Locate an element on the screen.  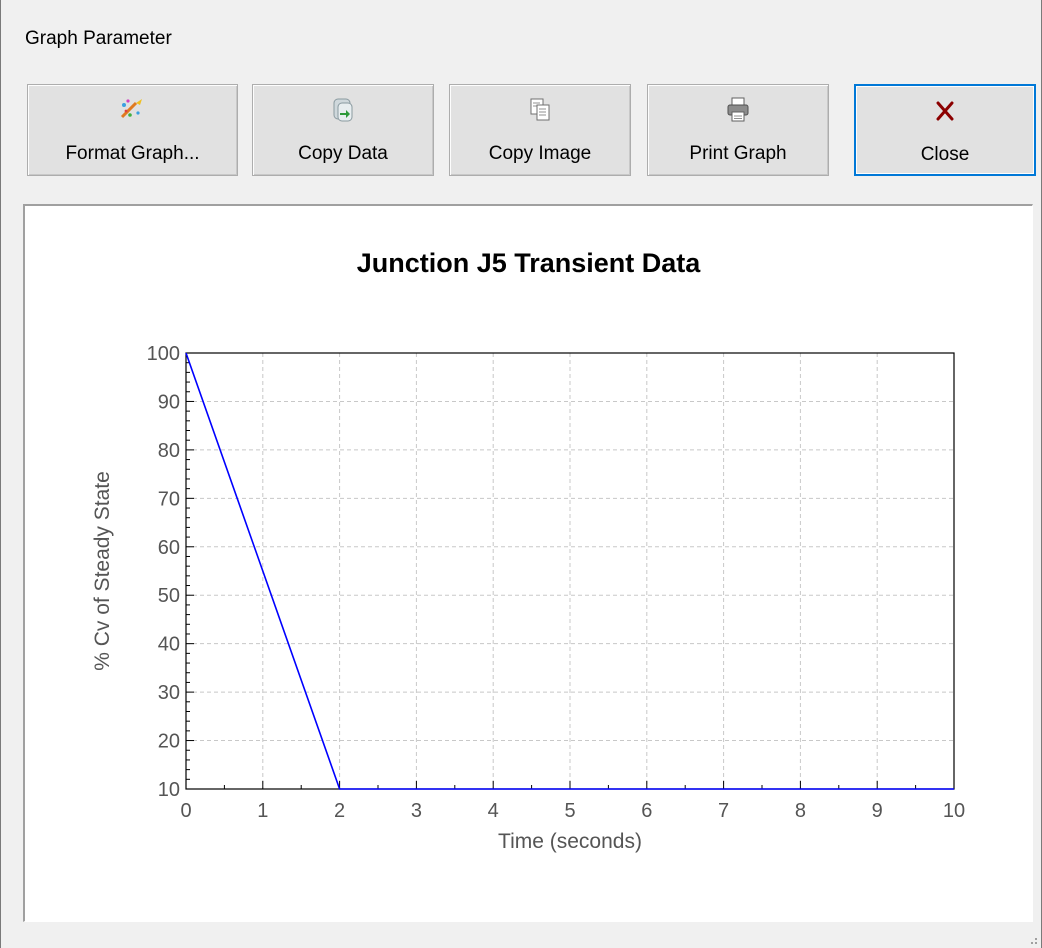
x-tick-label: 7 is located at coordinates (723, 811).